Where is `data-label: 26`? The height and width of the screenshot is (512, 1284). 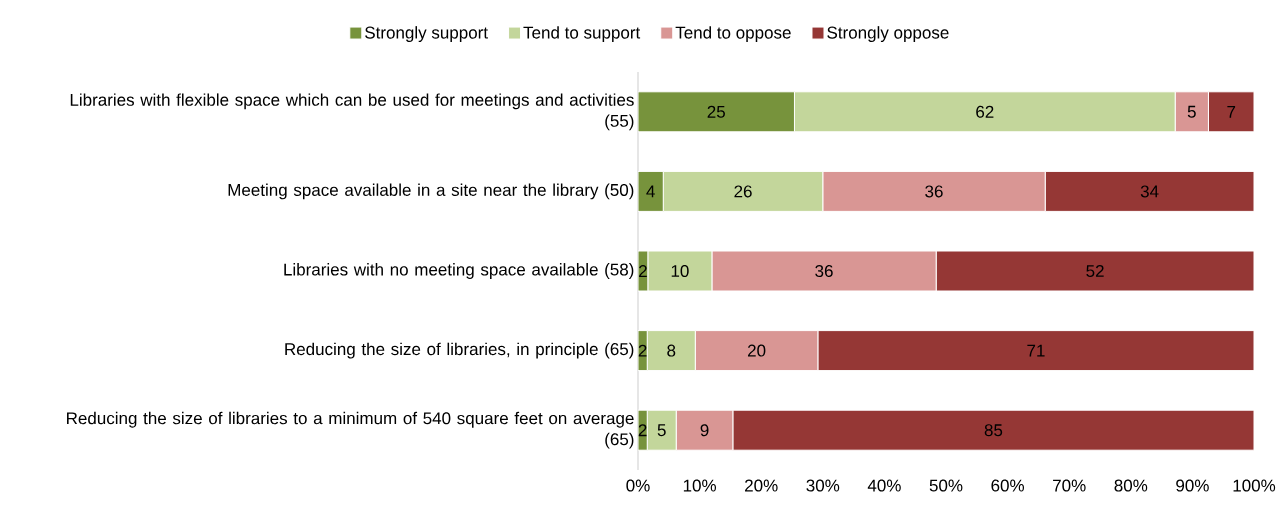
data-label: 26 is located at coordinates (743, 191).